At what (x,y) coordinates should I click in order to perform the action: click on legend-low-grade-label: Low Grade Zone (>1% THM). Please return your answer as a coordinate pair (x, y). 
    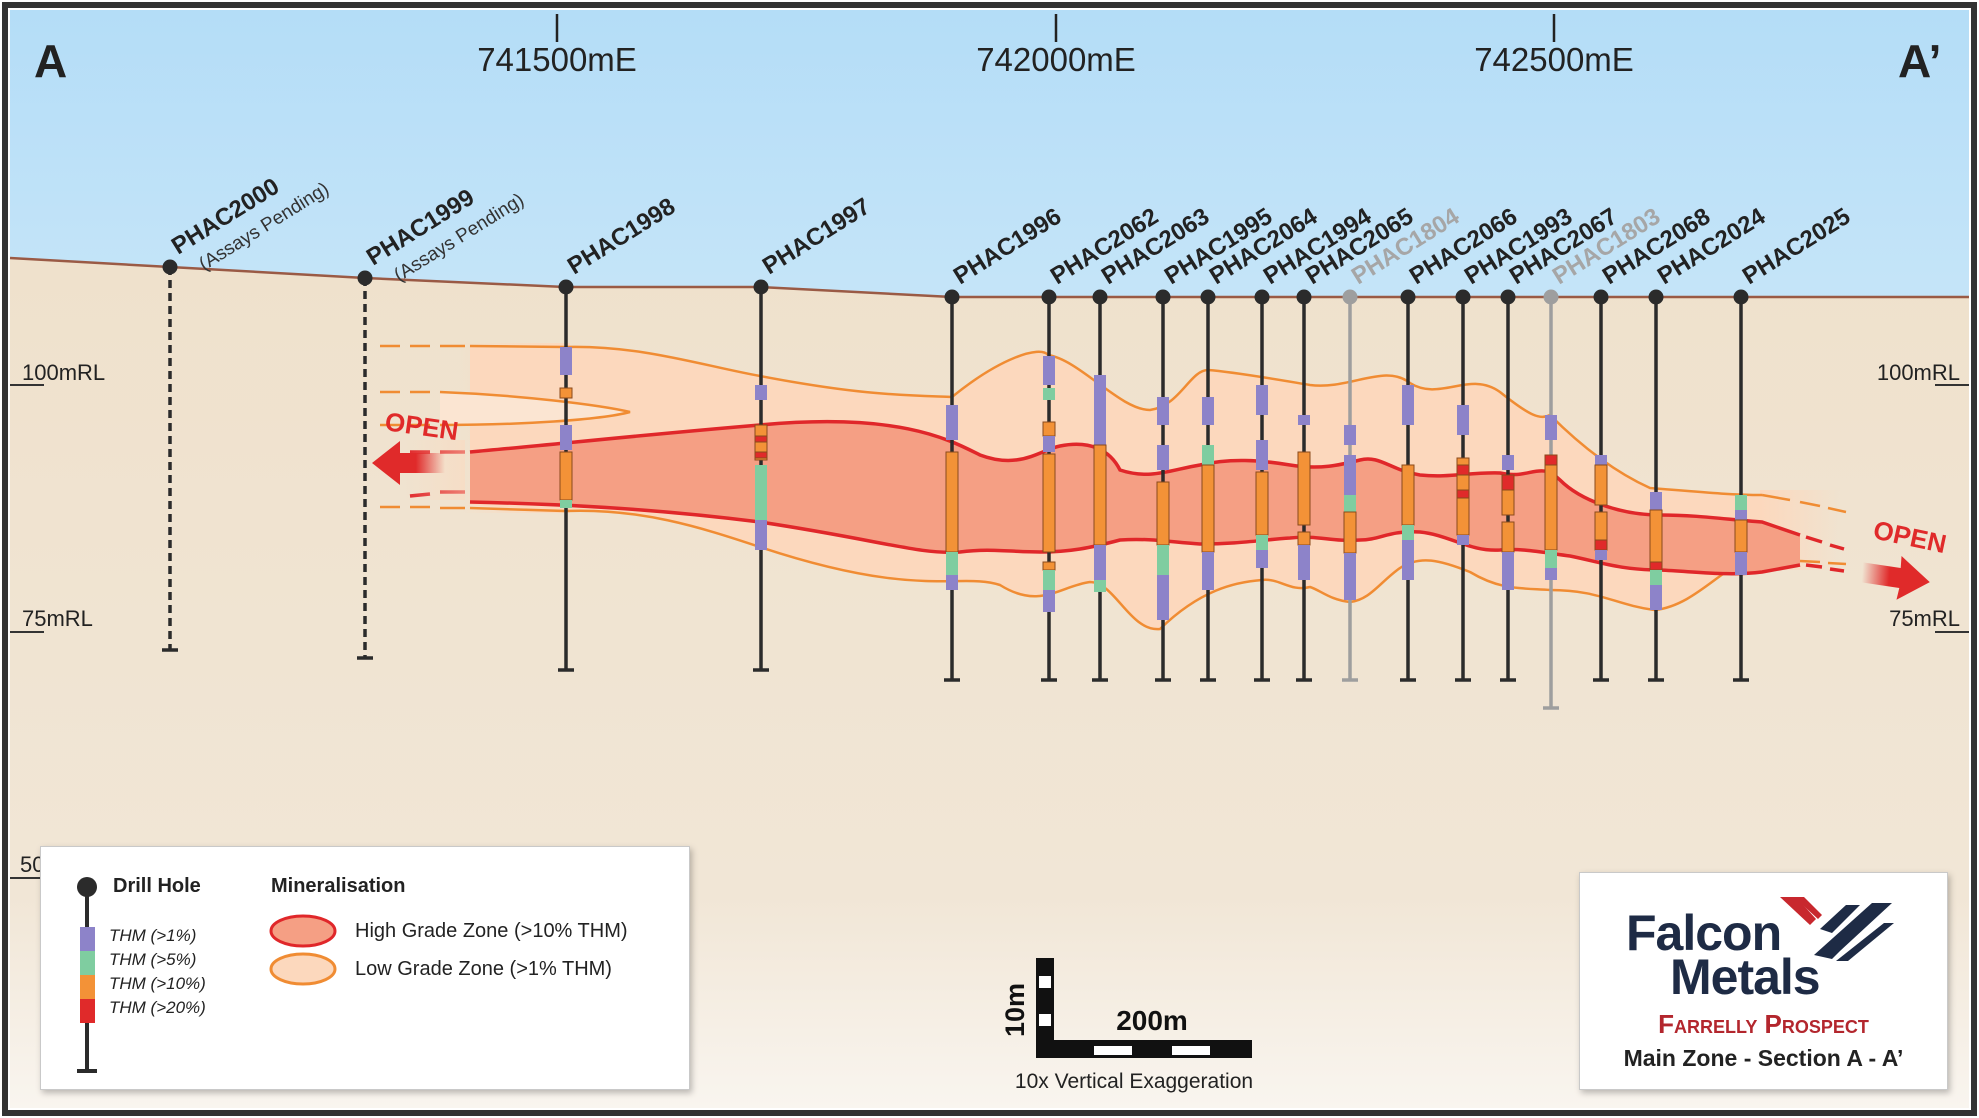
    Looking at the image, I should click on (483, 969).